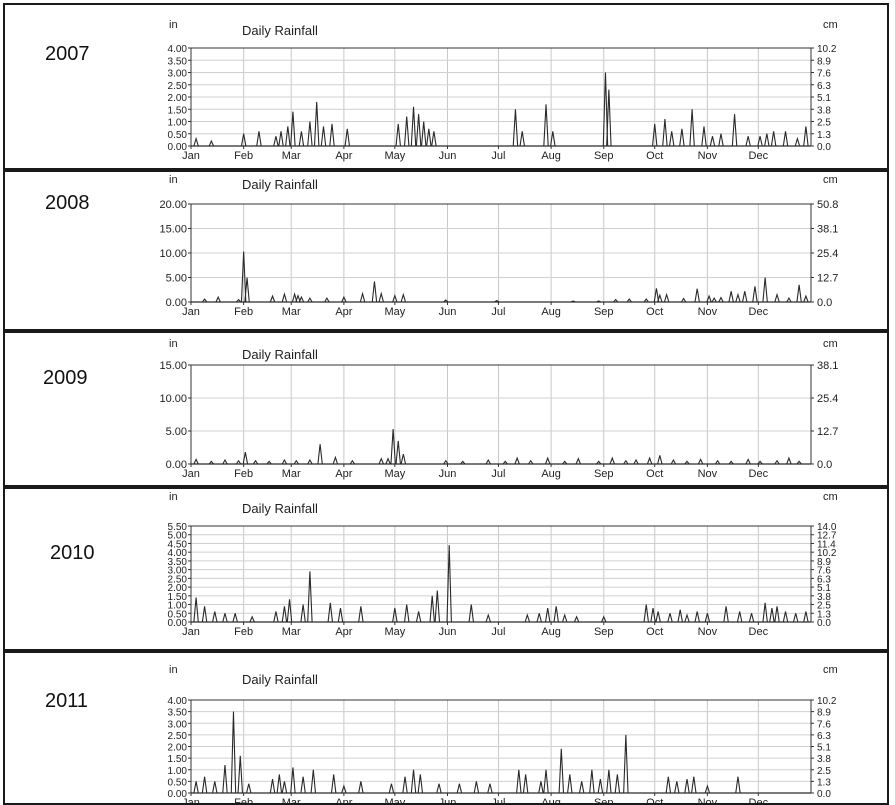 The image size is (895, 805). I want to click on x-tick-label: Nov, so click(708, 312).